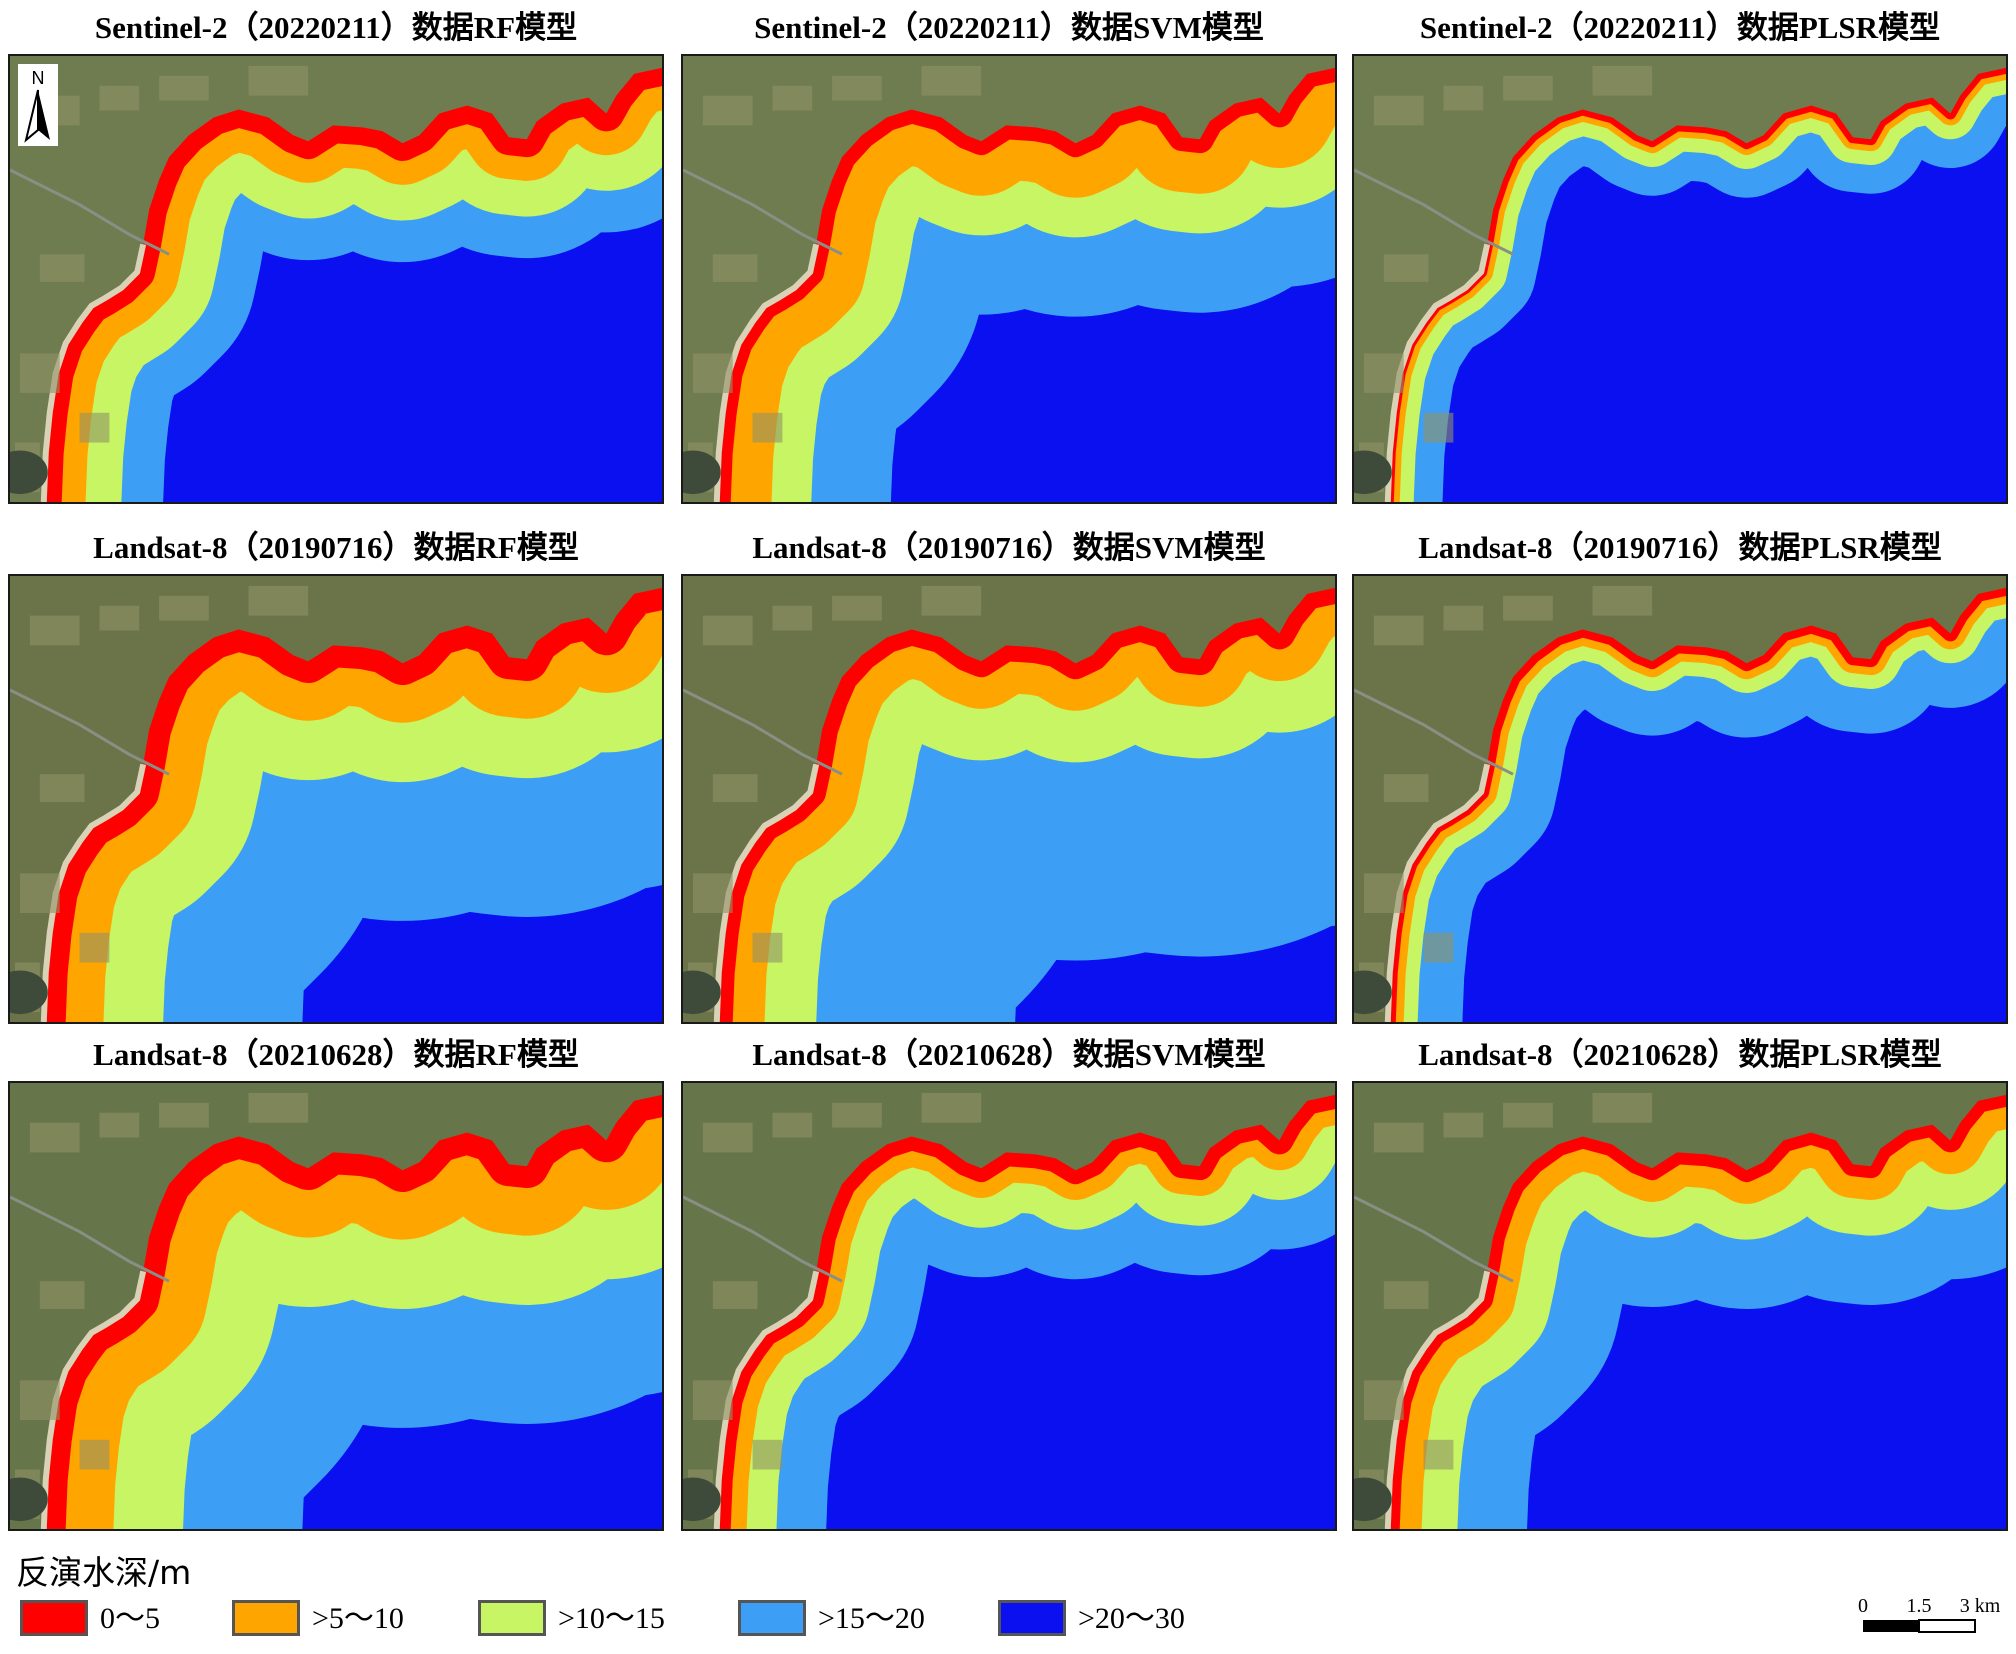 Image resolution: width=2016 pixels, height=1654 pixels. I want to click on legend-label: >5～10, so click(358, 1618).